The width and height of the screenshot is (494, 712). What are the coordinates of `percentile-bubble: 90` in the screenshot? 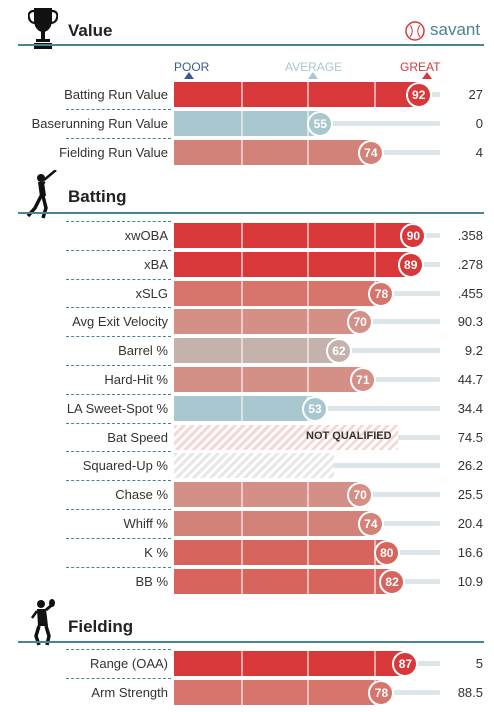 It's located at (413, 236).